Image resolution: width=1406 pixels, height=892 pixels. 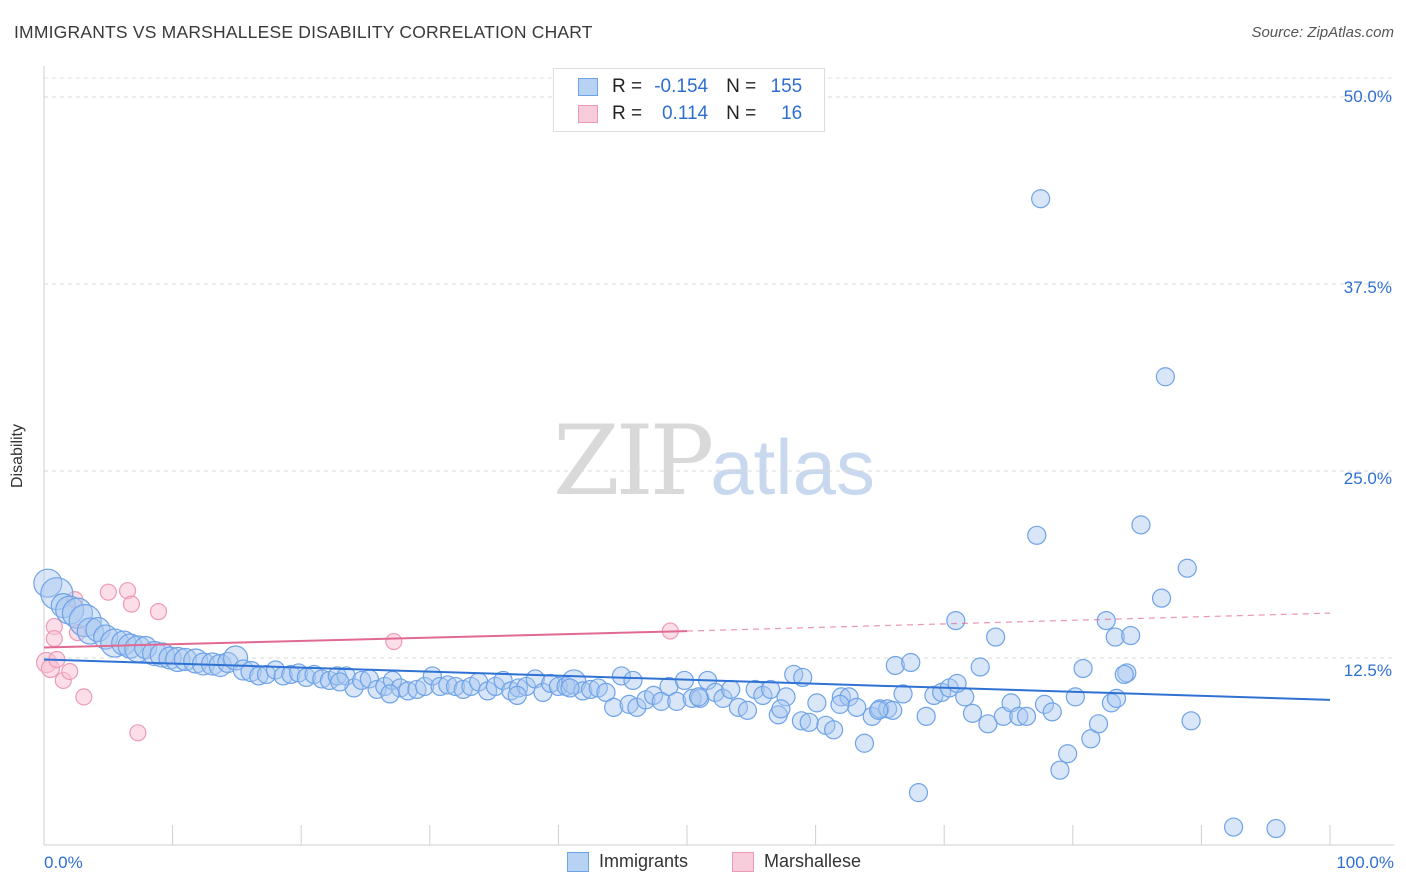 What do you see at coordinates (588, 114) in the screenshot?
I see `legend-swatch-marshallese` at bounding box center [588, 114].